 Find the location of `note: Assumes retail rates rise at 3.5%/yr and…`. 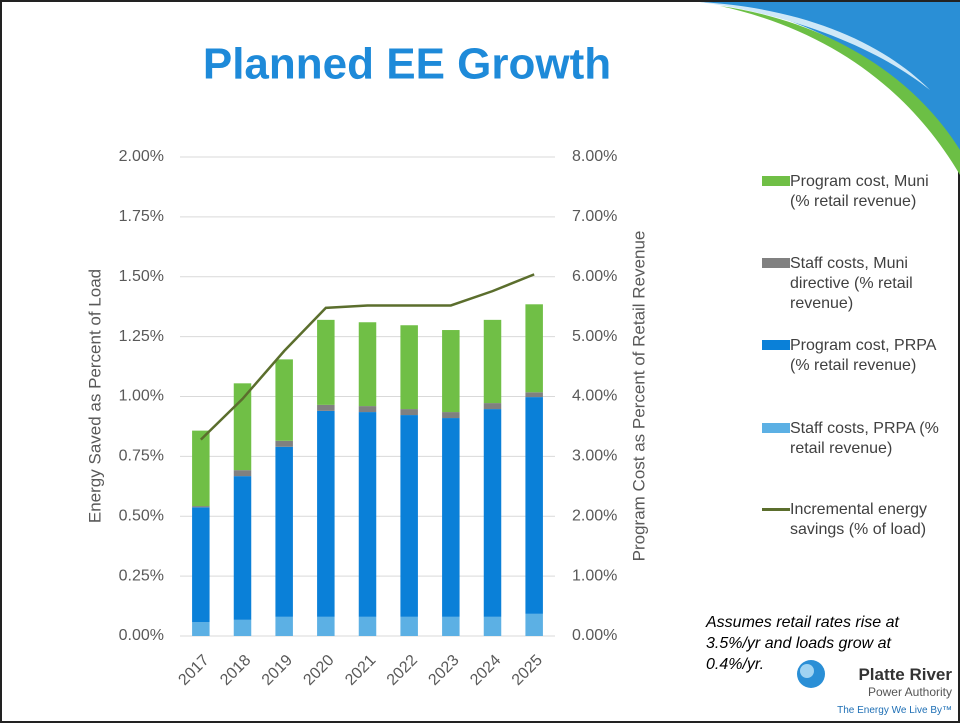

note: Assumes retail rates rise at 3.5%/yr and… is located at coordinates (802, 643).